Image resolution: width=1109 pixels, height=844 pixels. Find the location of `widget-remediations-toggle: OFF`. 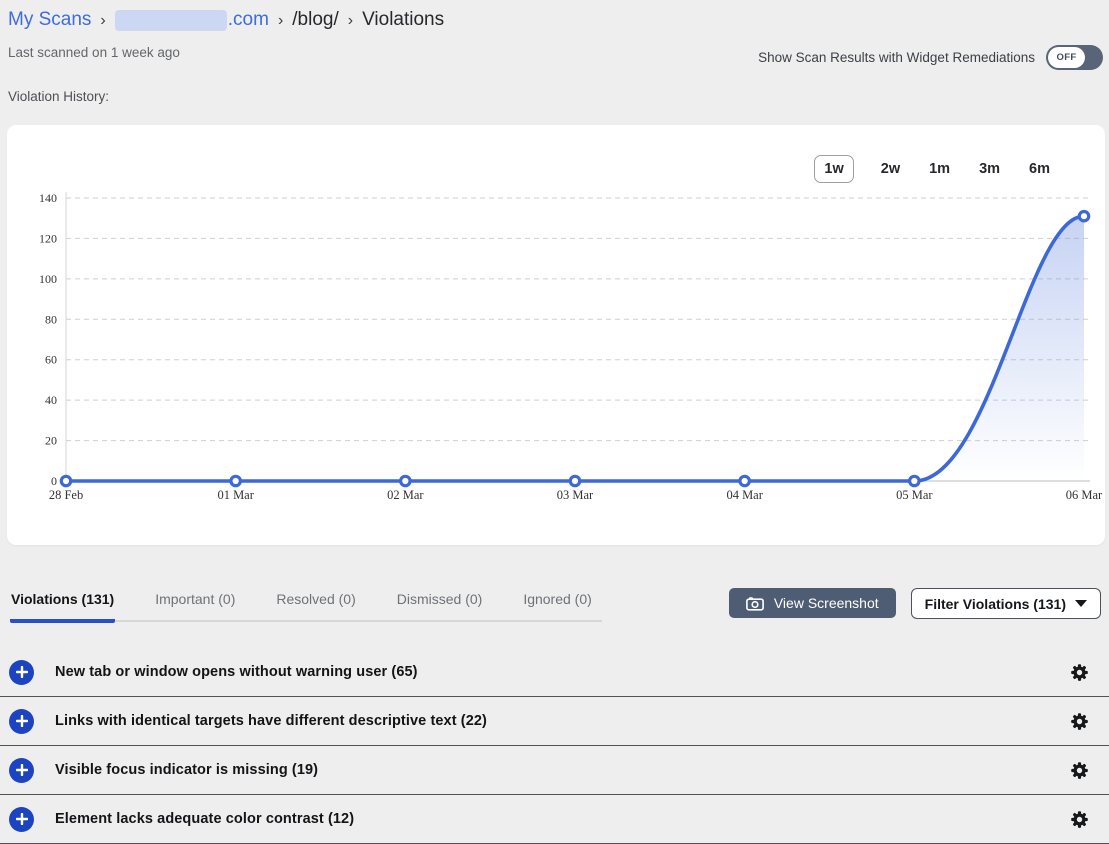

widget-remediations-toggle: OFF is located at coordinates (1074, 57).